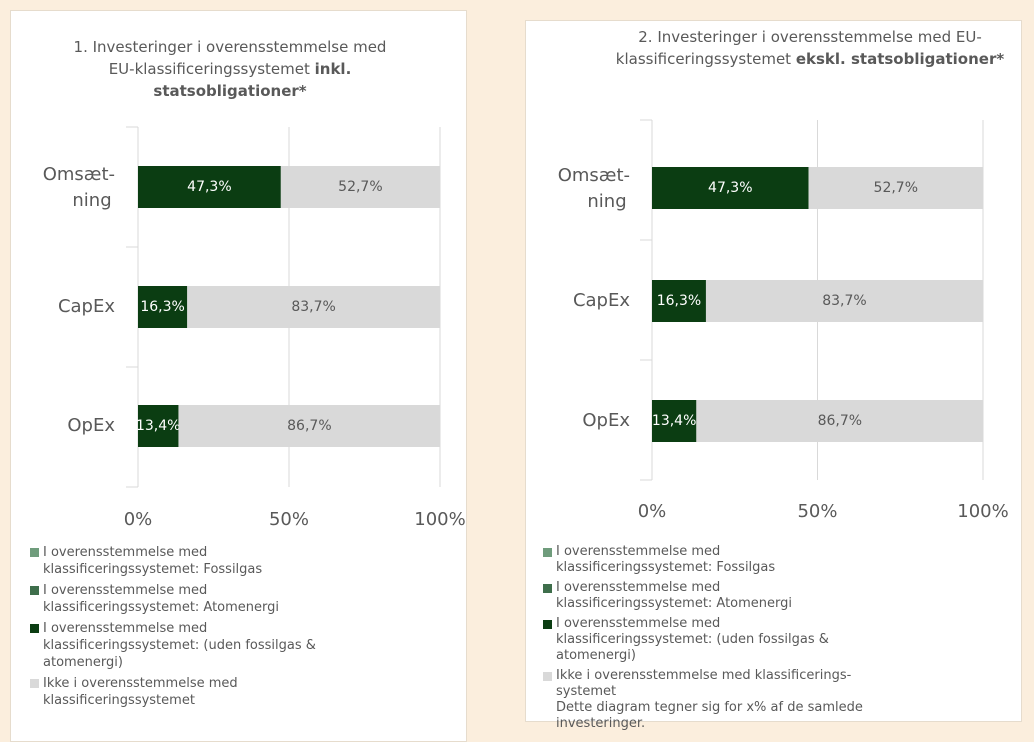  Describe the element at coordinates (900, 59) in the screenshot. I see `title-bold: ekskl. statsobligationer*` at that location.